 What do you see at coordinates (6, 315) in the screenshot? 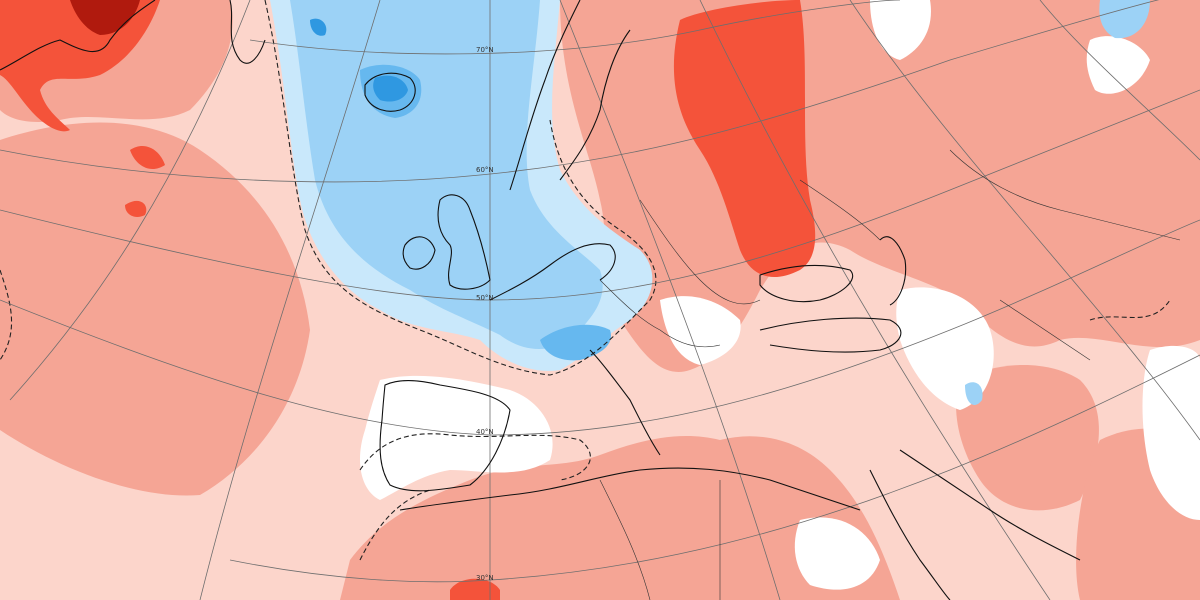
I see `zero-contour-atlantic` at bounding box center [6, 315].